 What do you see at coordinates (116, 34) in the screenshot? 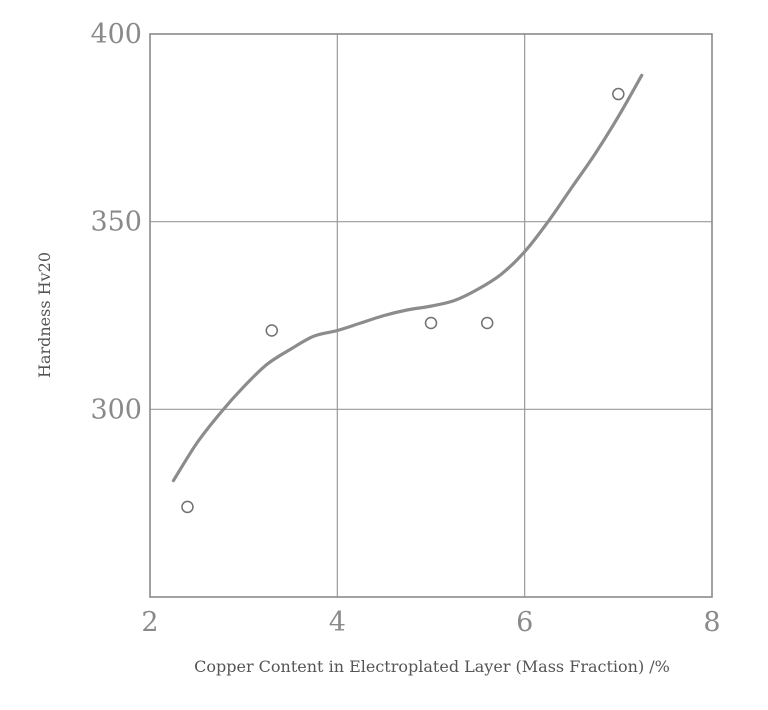
I see `y-tick-label: 400` at bounding box center [116, 34].